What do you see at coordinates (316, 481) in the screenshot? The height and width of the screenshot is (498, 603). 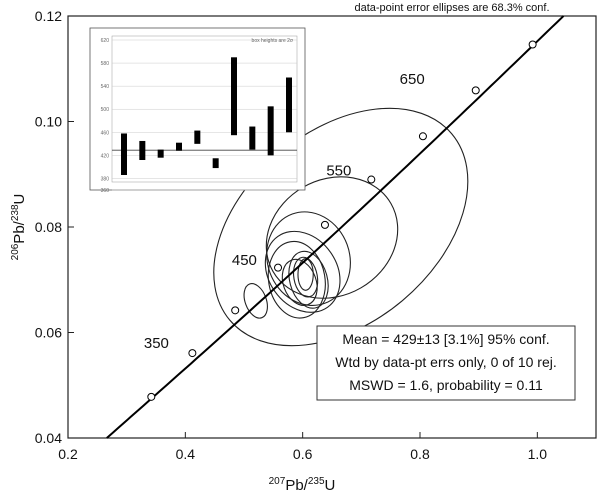 I see `x-axis-label-sup2: 235` at bounding box center [316, 481].